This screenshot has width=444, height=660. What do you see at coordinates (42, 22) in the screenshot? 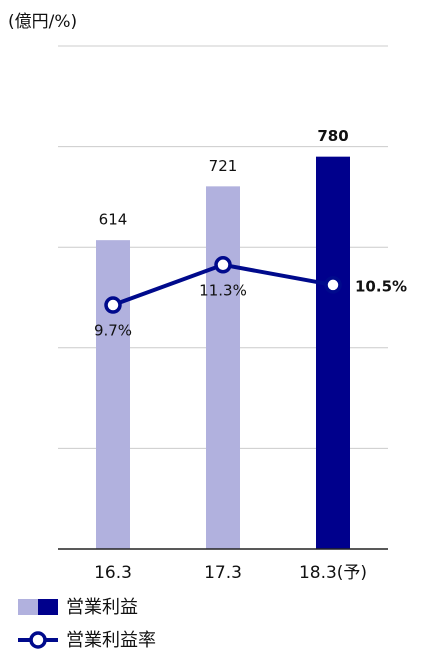
I see `unit-label: (億円/%)` at bounding box center [42, 22].